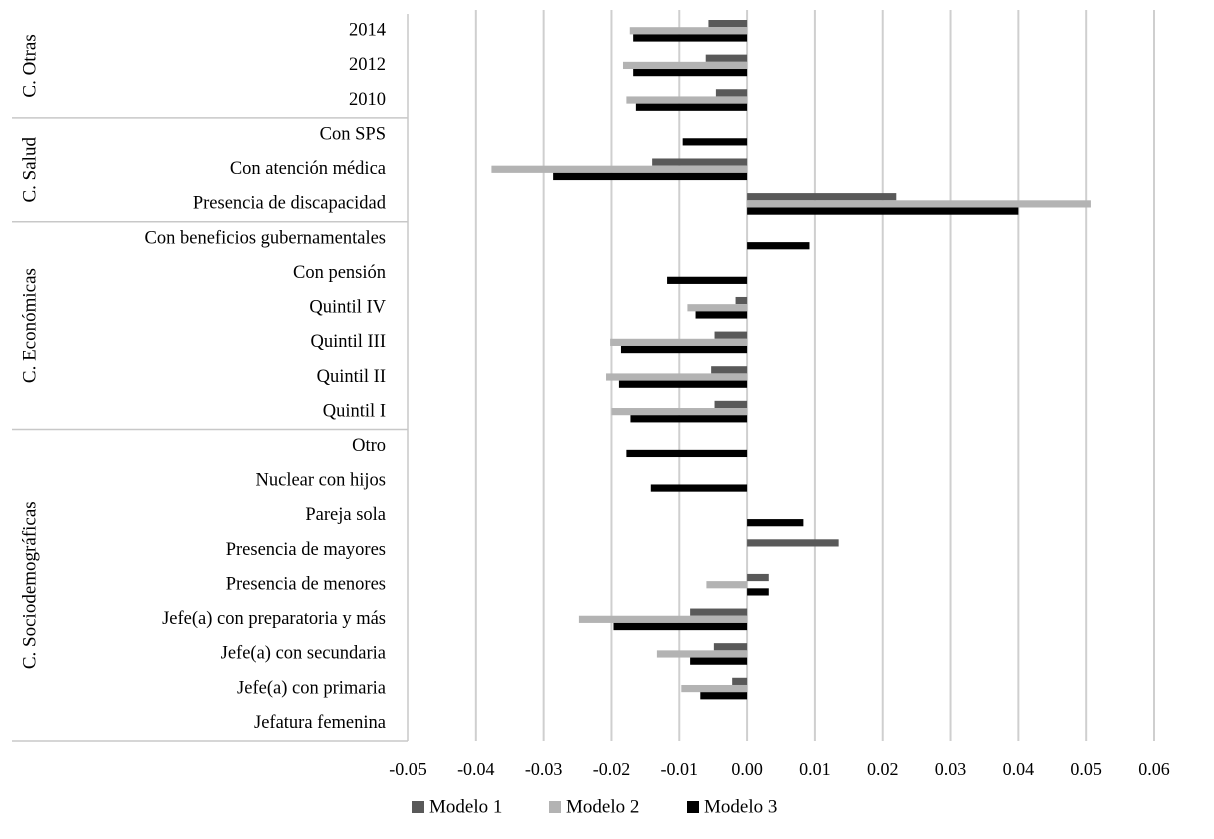 Image resolution: width=1214 pixels, height=839 pixels. I want to click on x-tick-label: -0.01, so click(680, 769).